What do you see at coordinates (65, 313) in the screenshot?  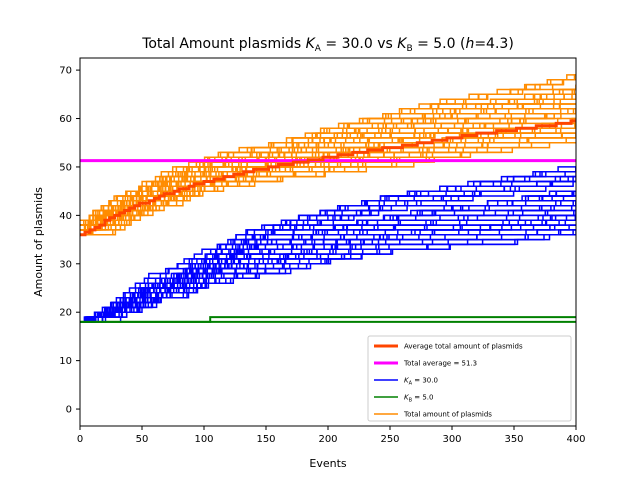 I see `y-tick-label: 20` at bounding box center [65, 313].